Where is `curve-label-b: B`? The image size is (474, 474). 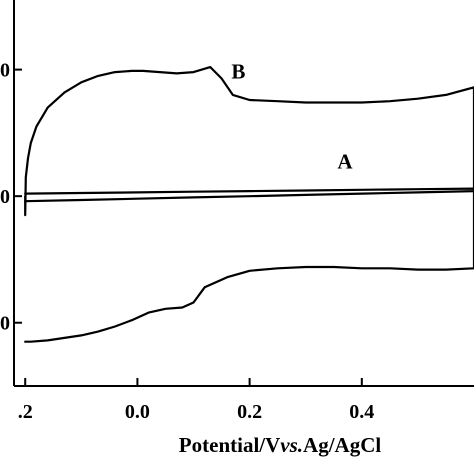
curve-label-b: B is located at coordinates (238, 71).